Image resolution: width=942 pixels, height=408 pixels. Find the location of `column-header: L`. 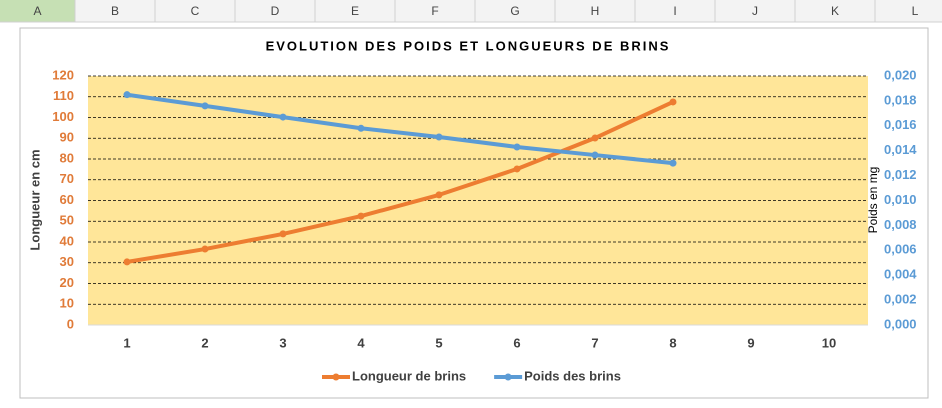

column-header: L is located at coordinates (915, 11).